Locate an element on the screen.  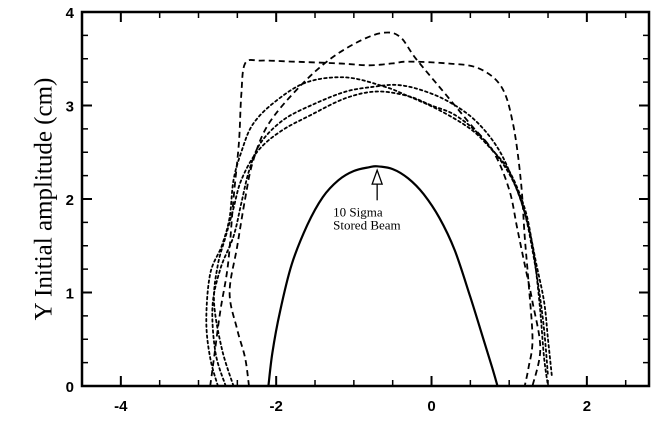
y-tick-label: 0 is located at coordinates (70, 387).